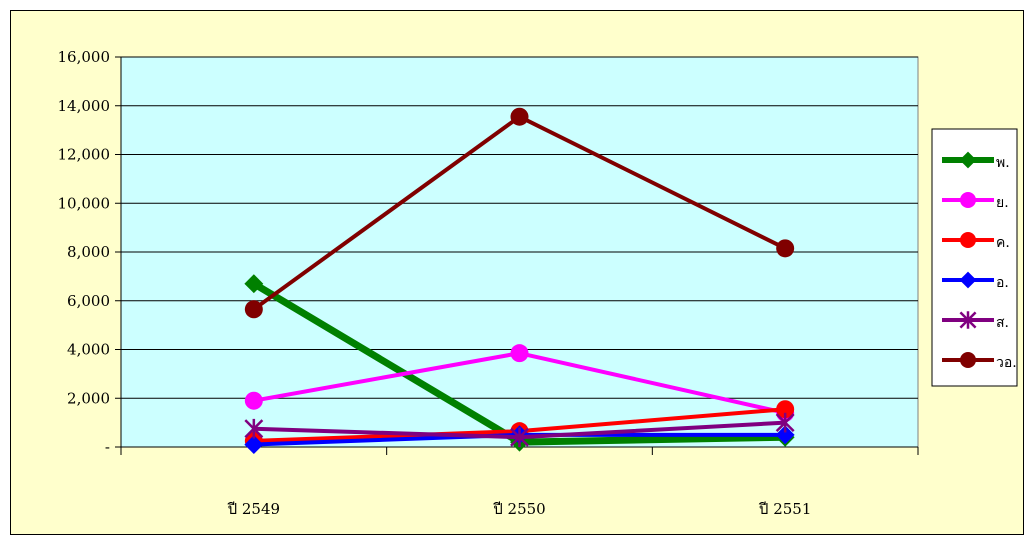 The width and height of the screenshot is (1032, 541). What do you see at coordinates (1006, 363) in the screenshot?
I see `legend-label: วอ.` at bounding box center [1006, 363].